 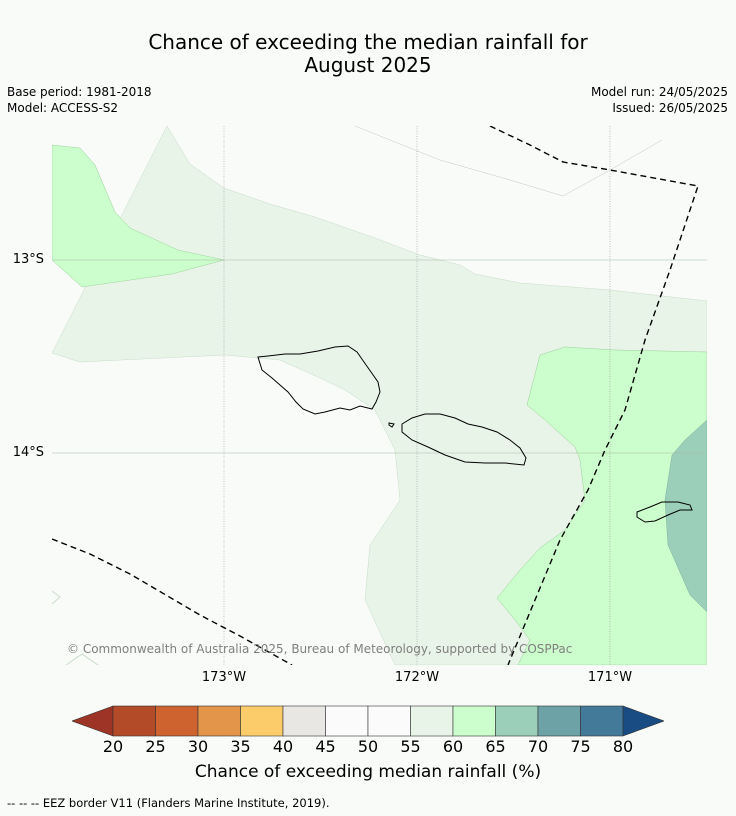 What do you see at coordinates (28, 452) in the screenshot?
I see `lat-label-14s: 14°S` at bounding box center [28, 452].